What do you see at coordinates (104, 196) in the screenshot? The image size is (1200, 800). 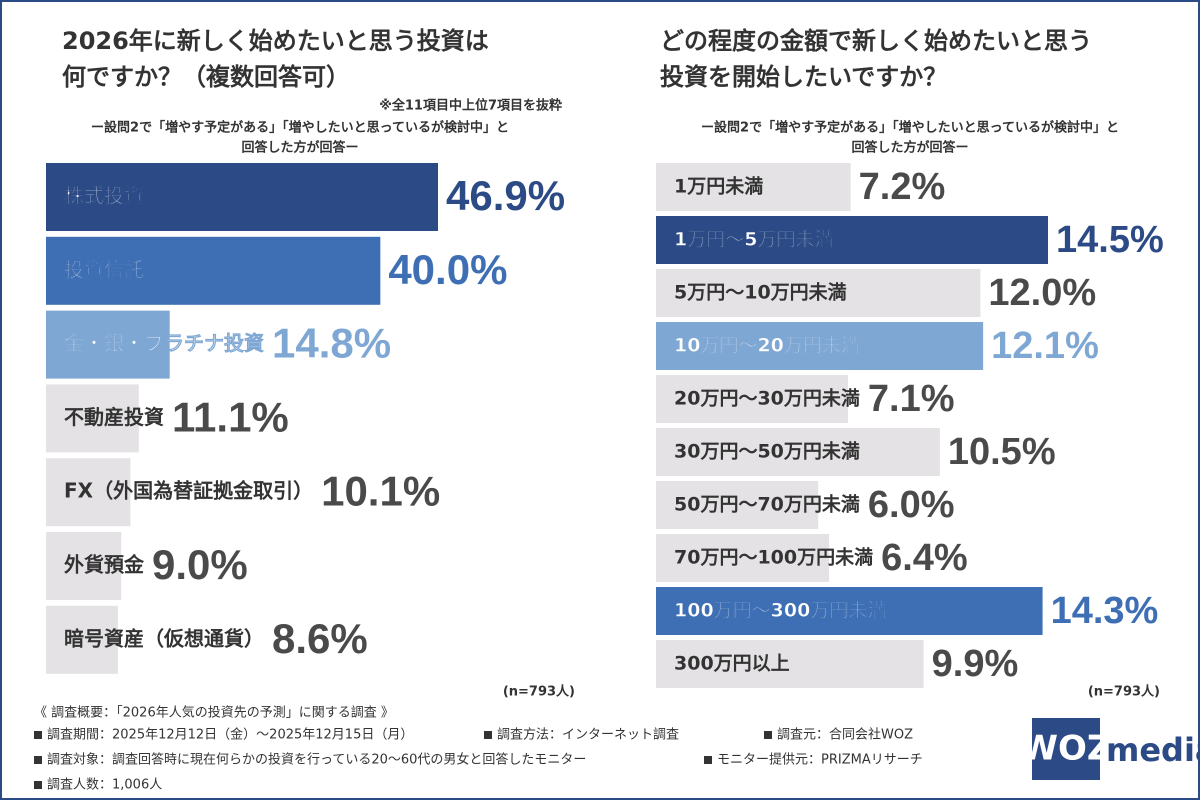 I see `category-label: 株式投資` at bounding box center [104, 196].